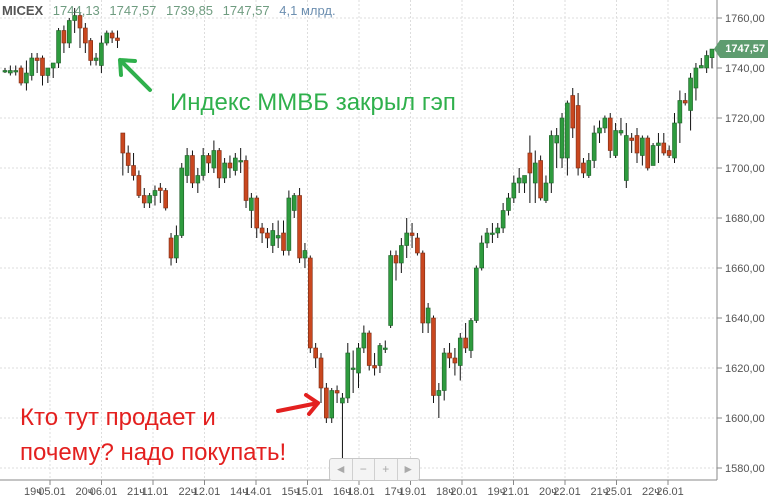 This screenshot has height=499, width=768. I want to click on annotation-buy: Кто тут продает и почему? надо покупать!, so click(153, 435).